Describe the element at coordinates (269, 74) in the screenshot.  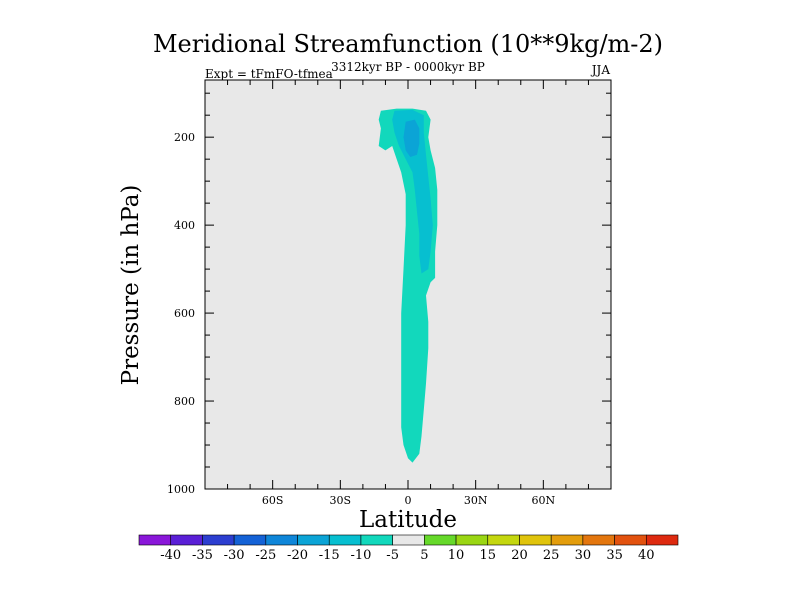
I see `experiment-label: Expt = tFmFO-tfmea` at that location.